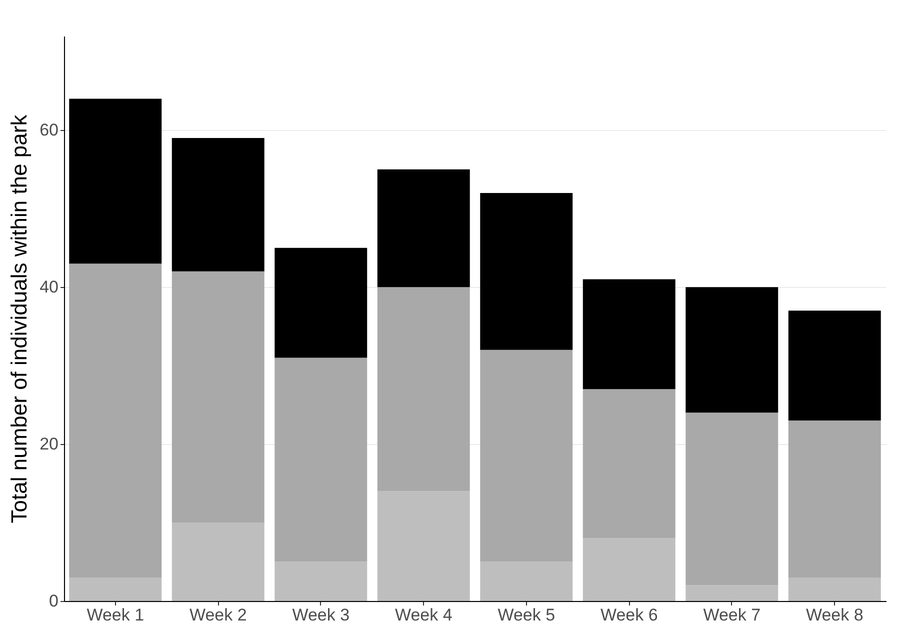  Describe the element at coordinates (115, 615) in the screenshot. I see `x-tick-label: Week 1` at that location.